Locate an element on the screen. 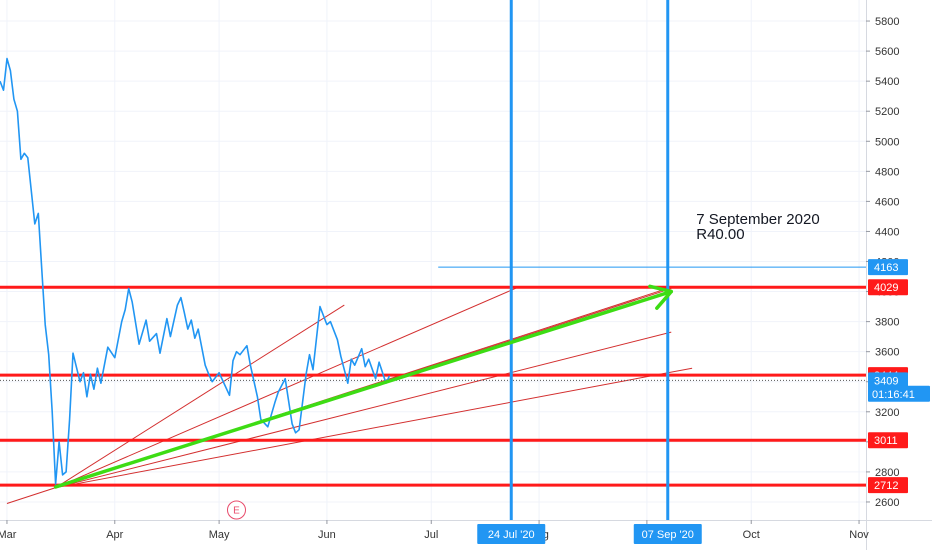  price-tag-label: 2712 is located at coordinates (886, 486).